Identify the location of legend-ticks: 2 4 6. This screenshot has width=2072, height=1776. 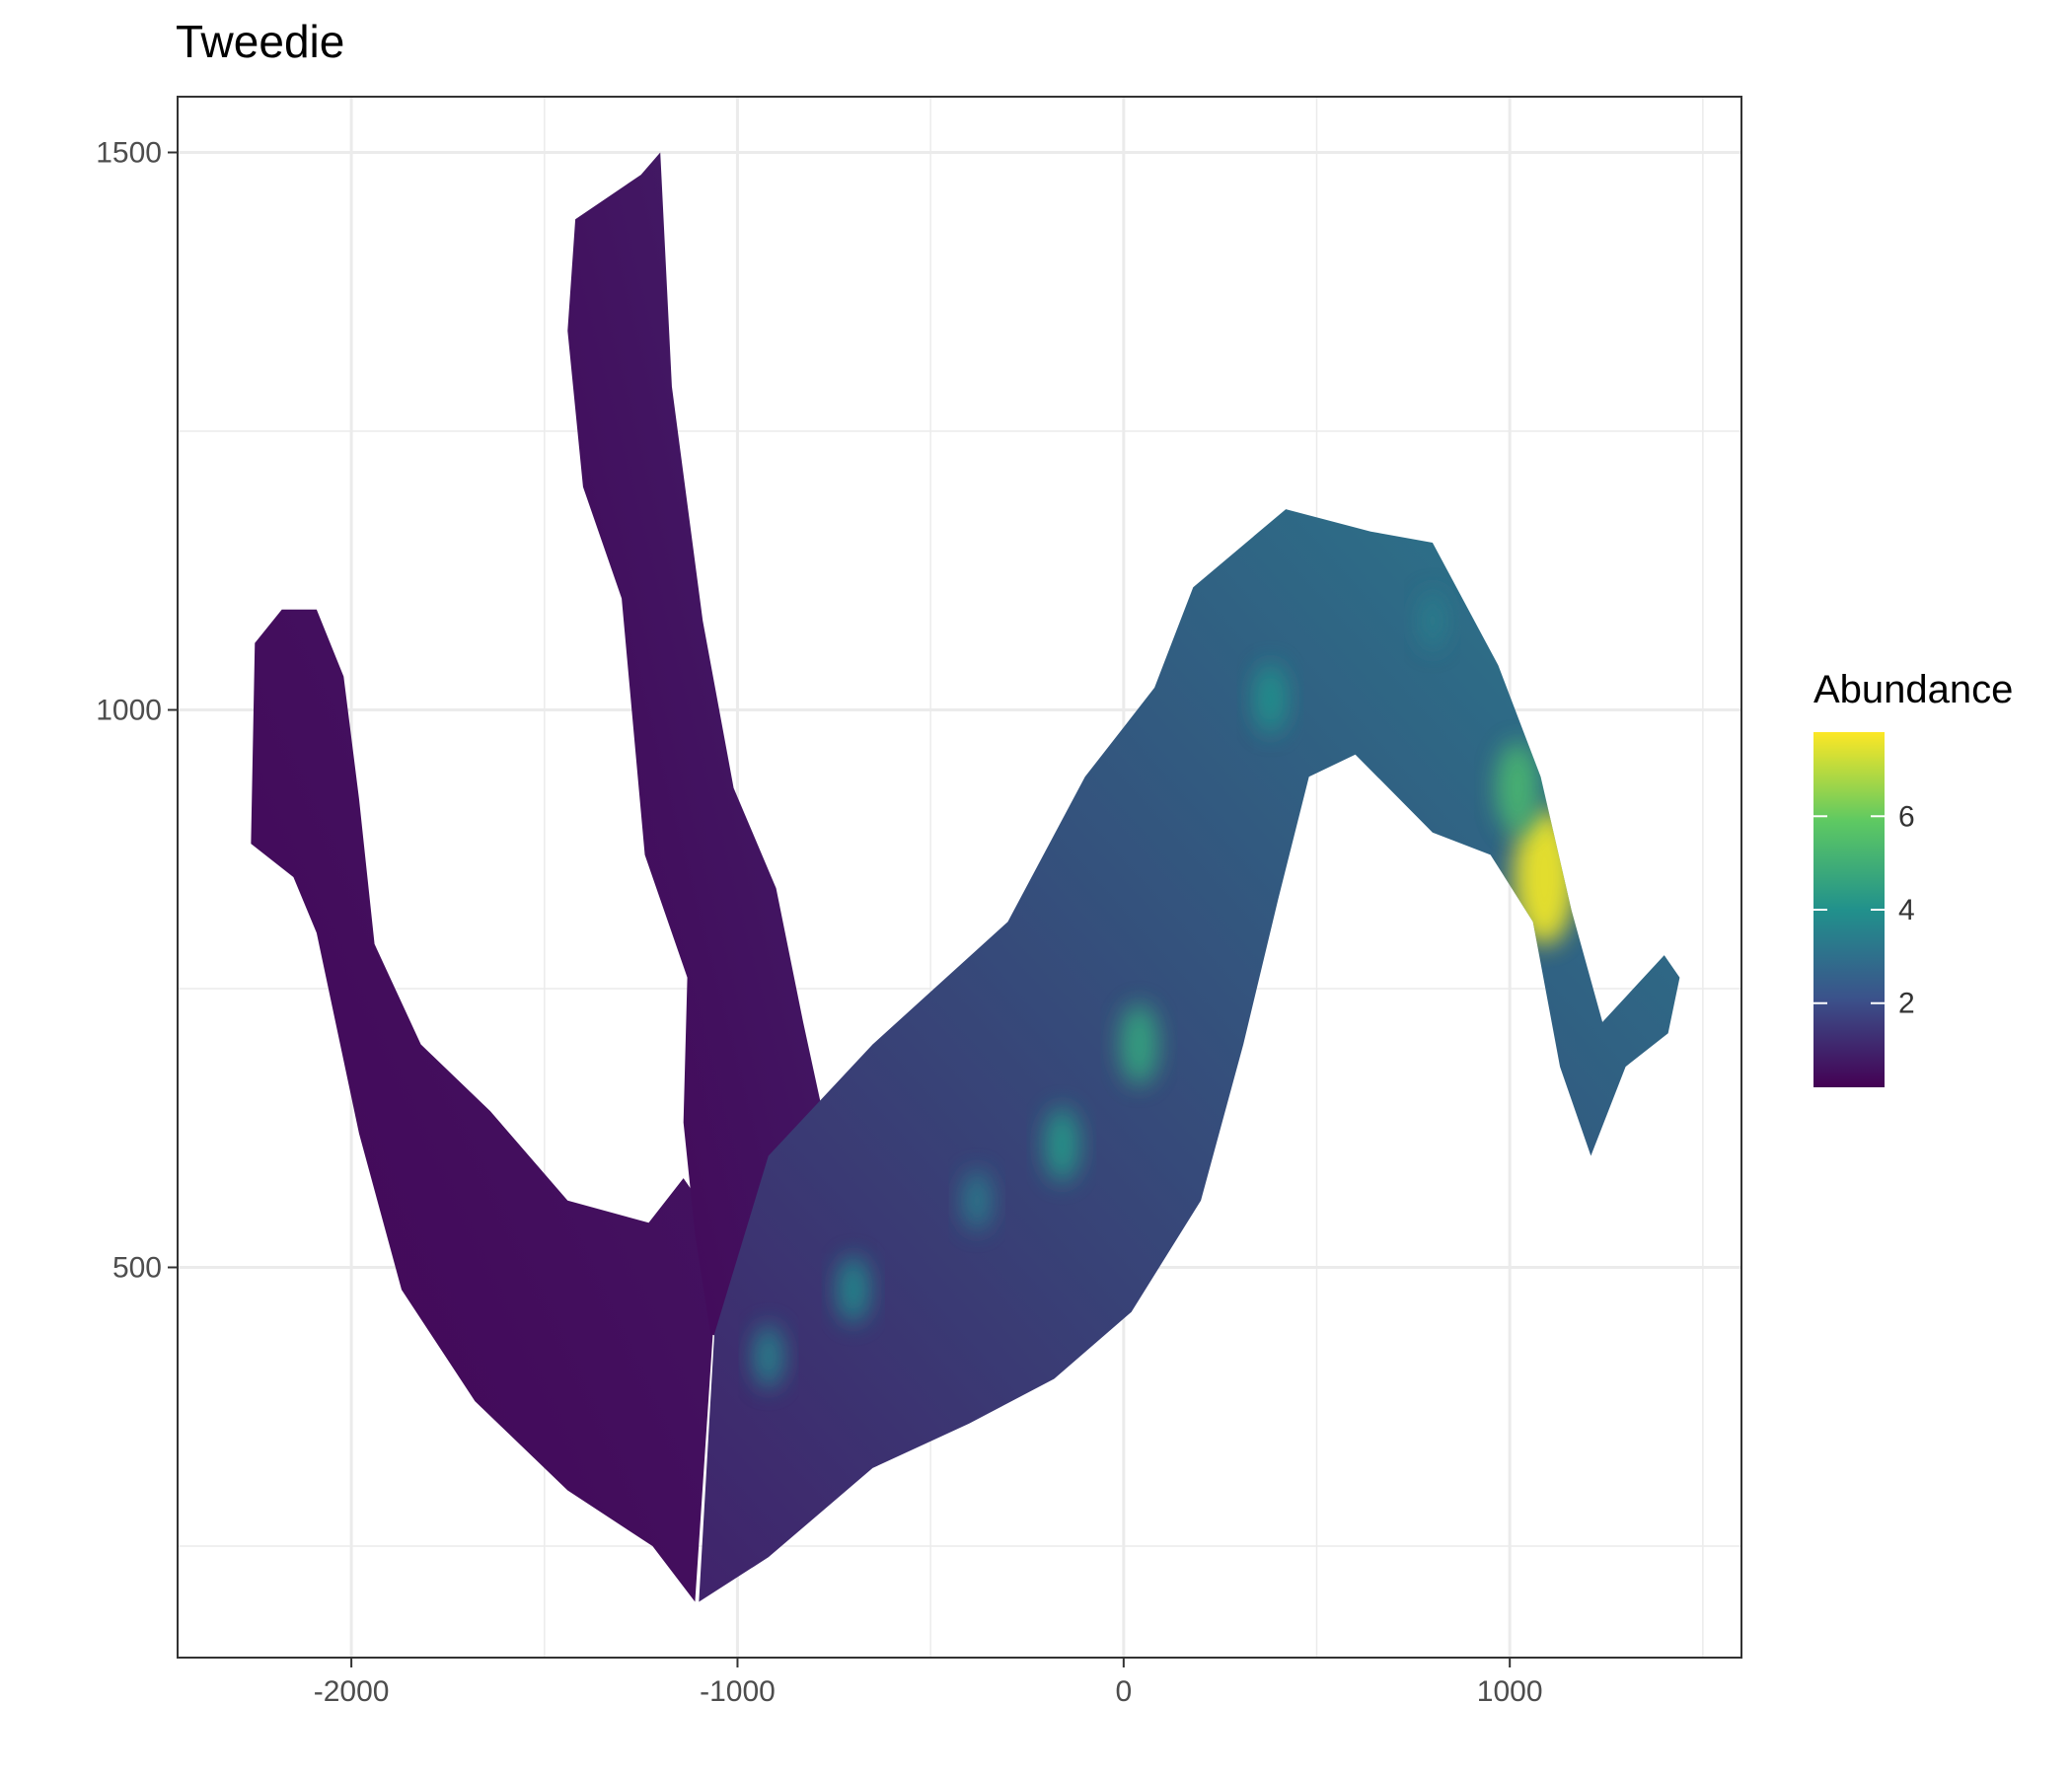
(1864, 910).